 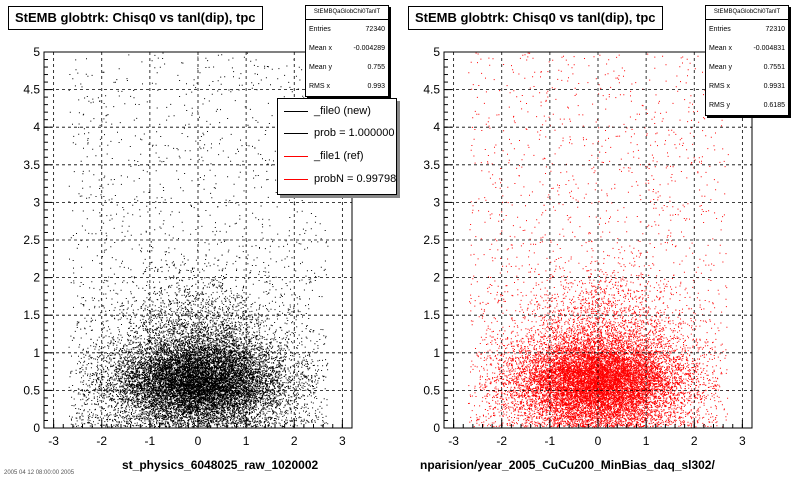 I want to click on legend-entry-ref: _file1 (ref), so click(x=337, y=156).